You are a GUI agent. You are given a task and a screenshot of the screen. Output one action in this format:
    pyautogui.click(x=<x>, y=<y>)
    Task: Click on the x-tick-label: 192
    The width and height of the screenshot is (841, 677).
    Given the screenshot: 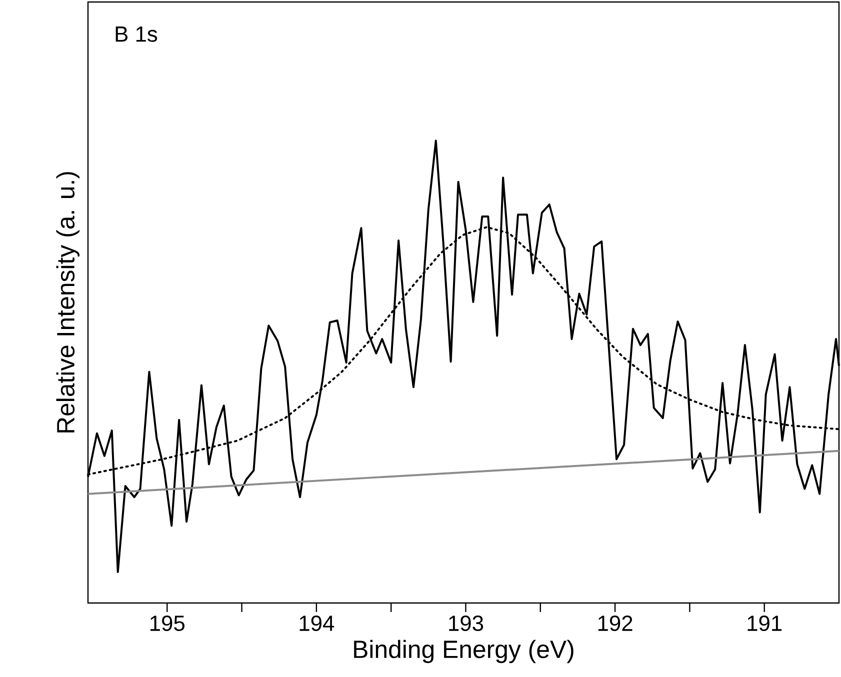 What is the action you would take?
    pyautogui.click(x=615, y=624)
    